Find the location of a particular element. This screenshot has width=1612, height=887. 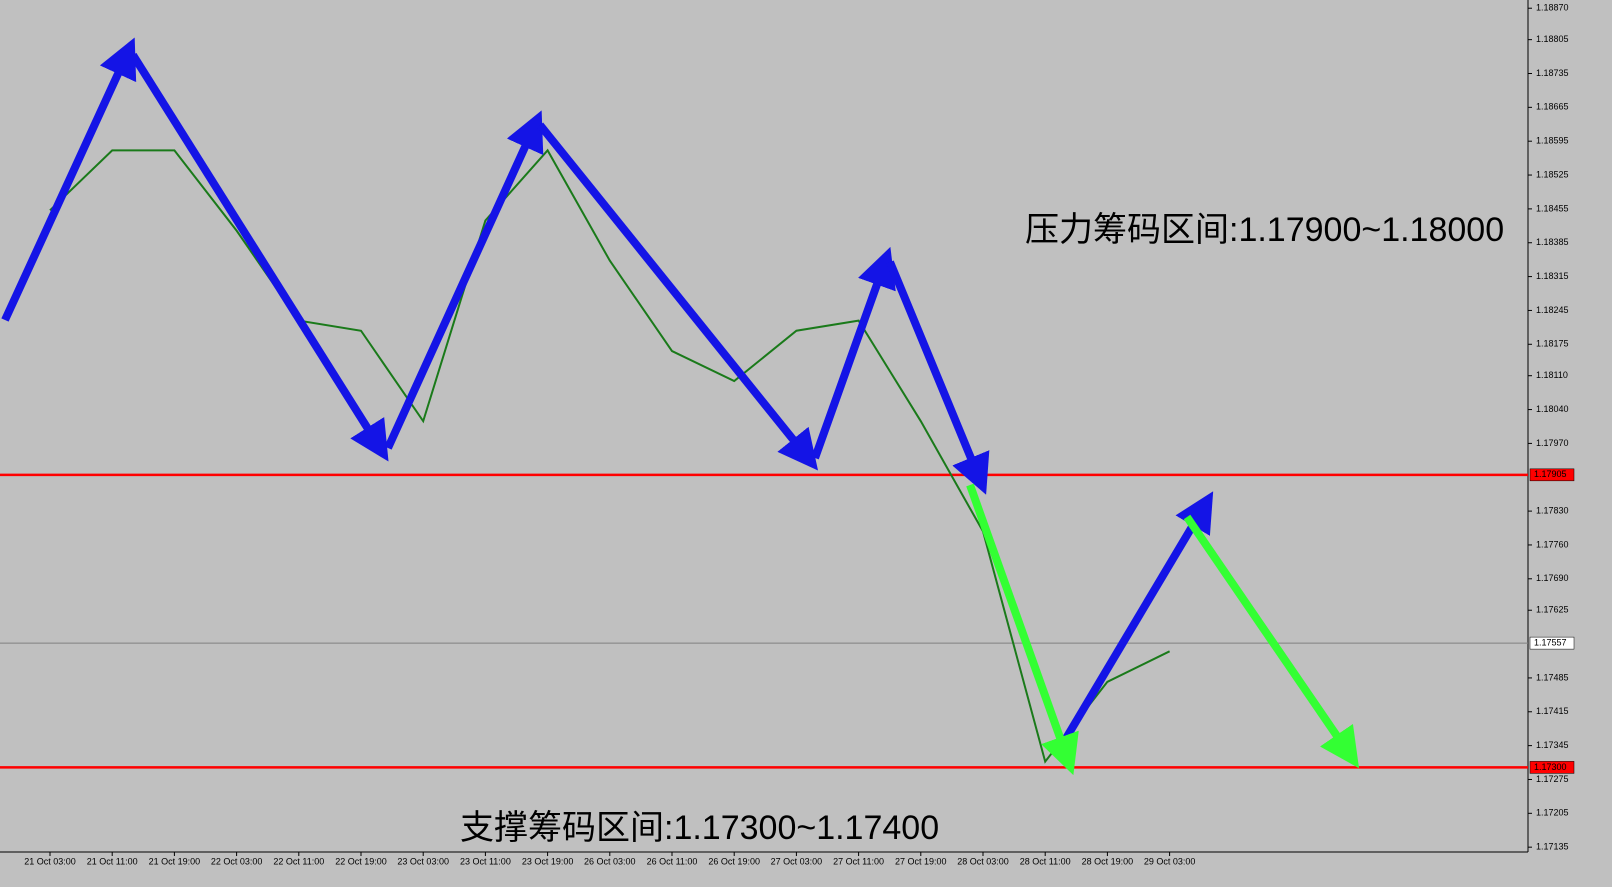

level-label: 1.17300 is located at coordinates (1550, 767).